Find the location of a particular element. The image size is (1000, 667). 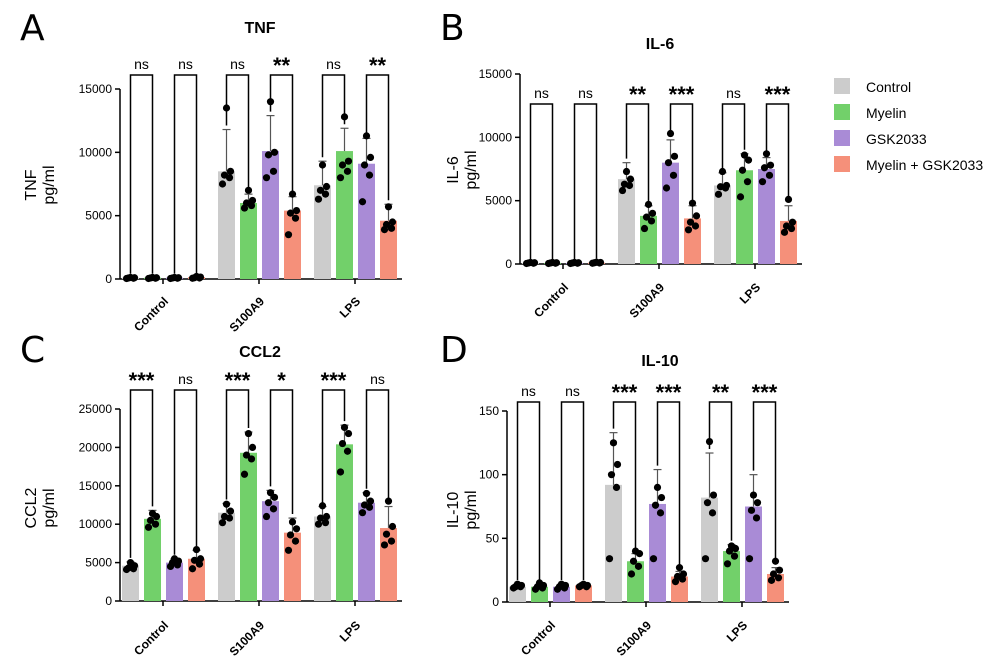

panel-letter: B is located at coordinates (452, 28).